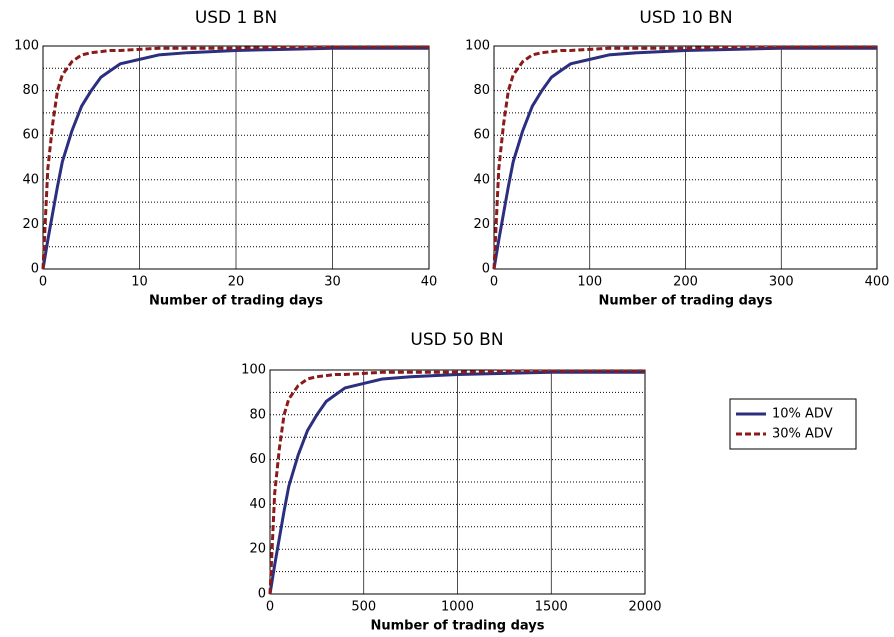  I want to click on x-tick-label: 40, so click(429, 282).